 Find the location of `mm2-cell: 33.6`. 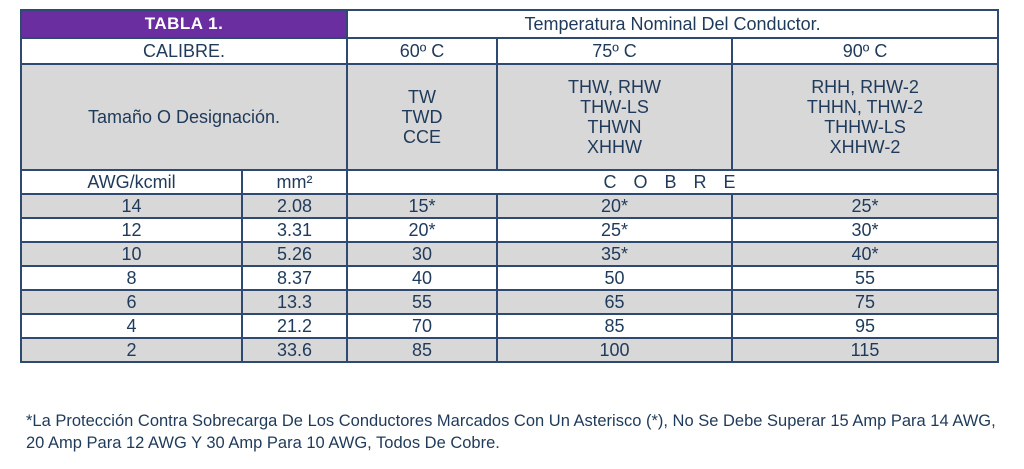

mm2-cell: 33.6 is located at coordinates (294, 350).